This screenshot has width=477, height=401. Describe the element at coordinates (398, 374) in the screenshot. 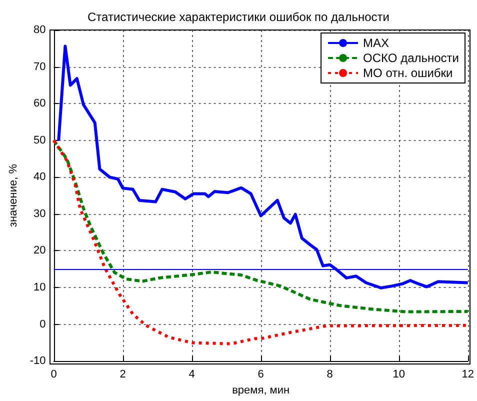

I see `x-tick-label: 10` at that location.